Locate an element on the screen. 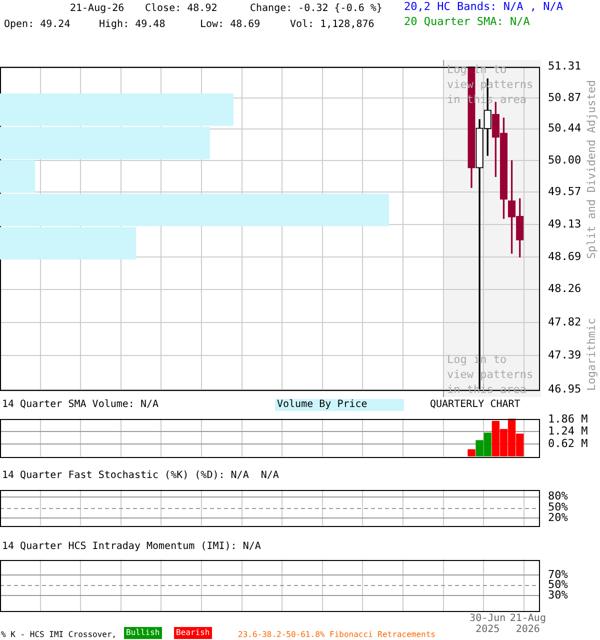 This screenshot has width=600, height=640. y-tick-label: 49.57 is located at coordinates (565, 191).